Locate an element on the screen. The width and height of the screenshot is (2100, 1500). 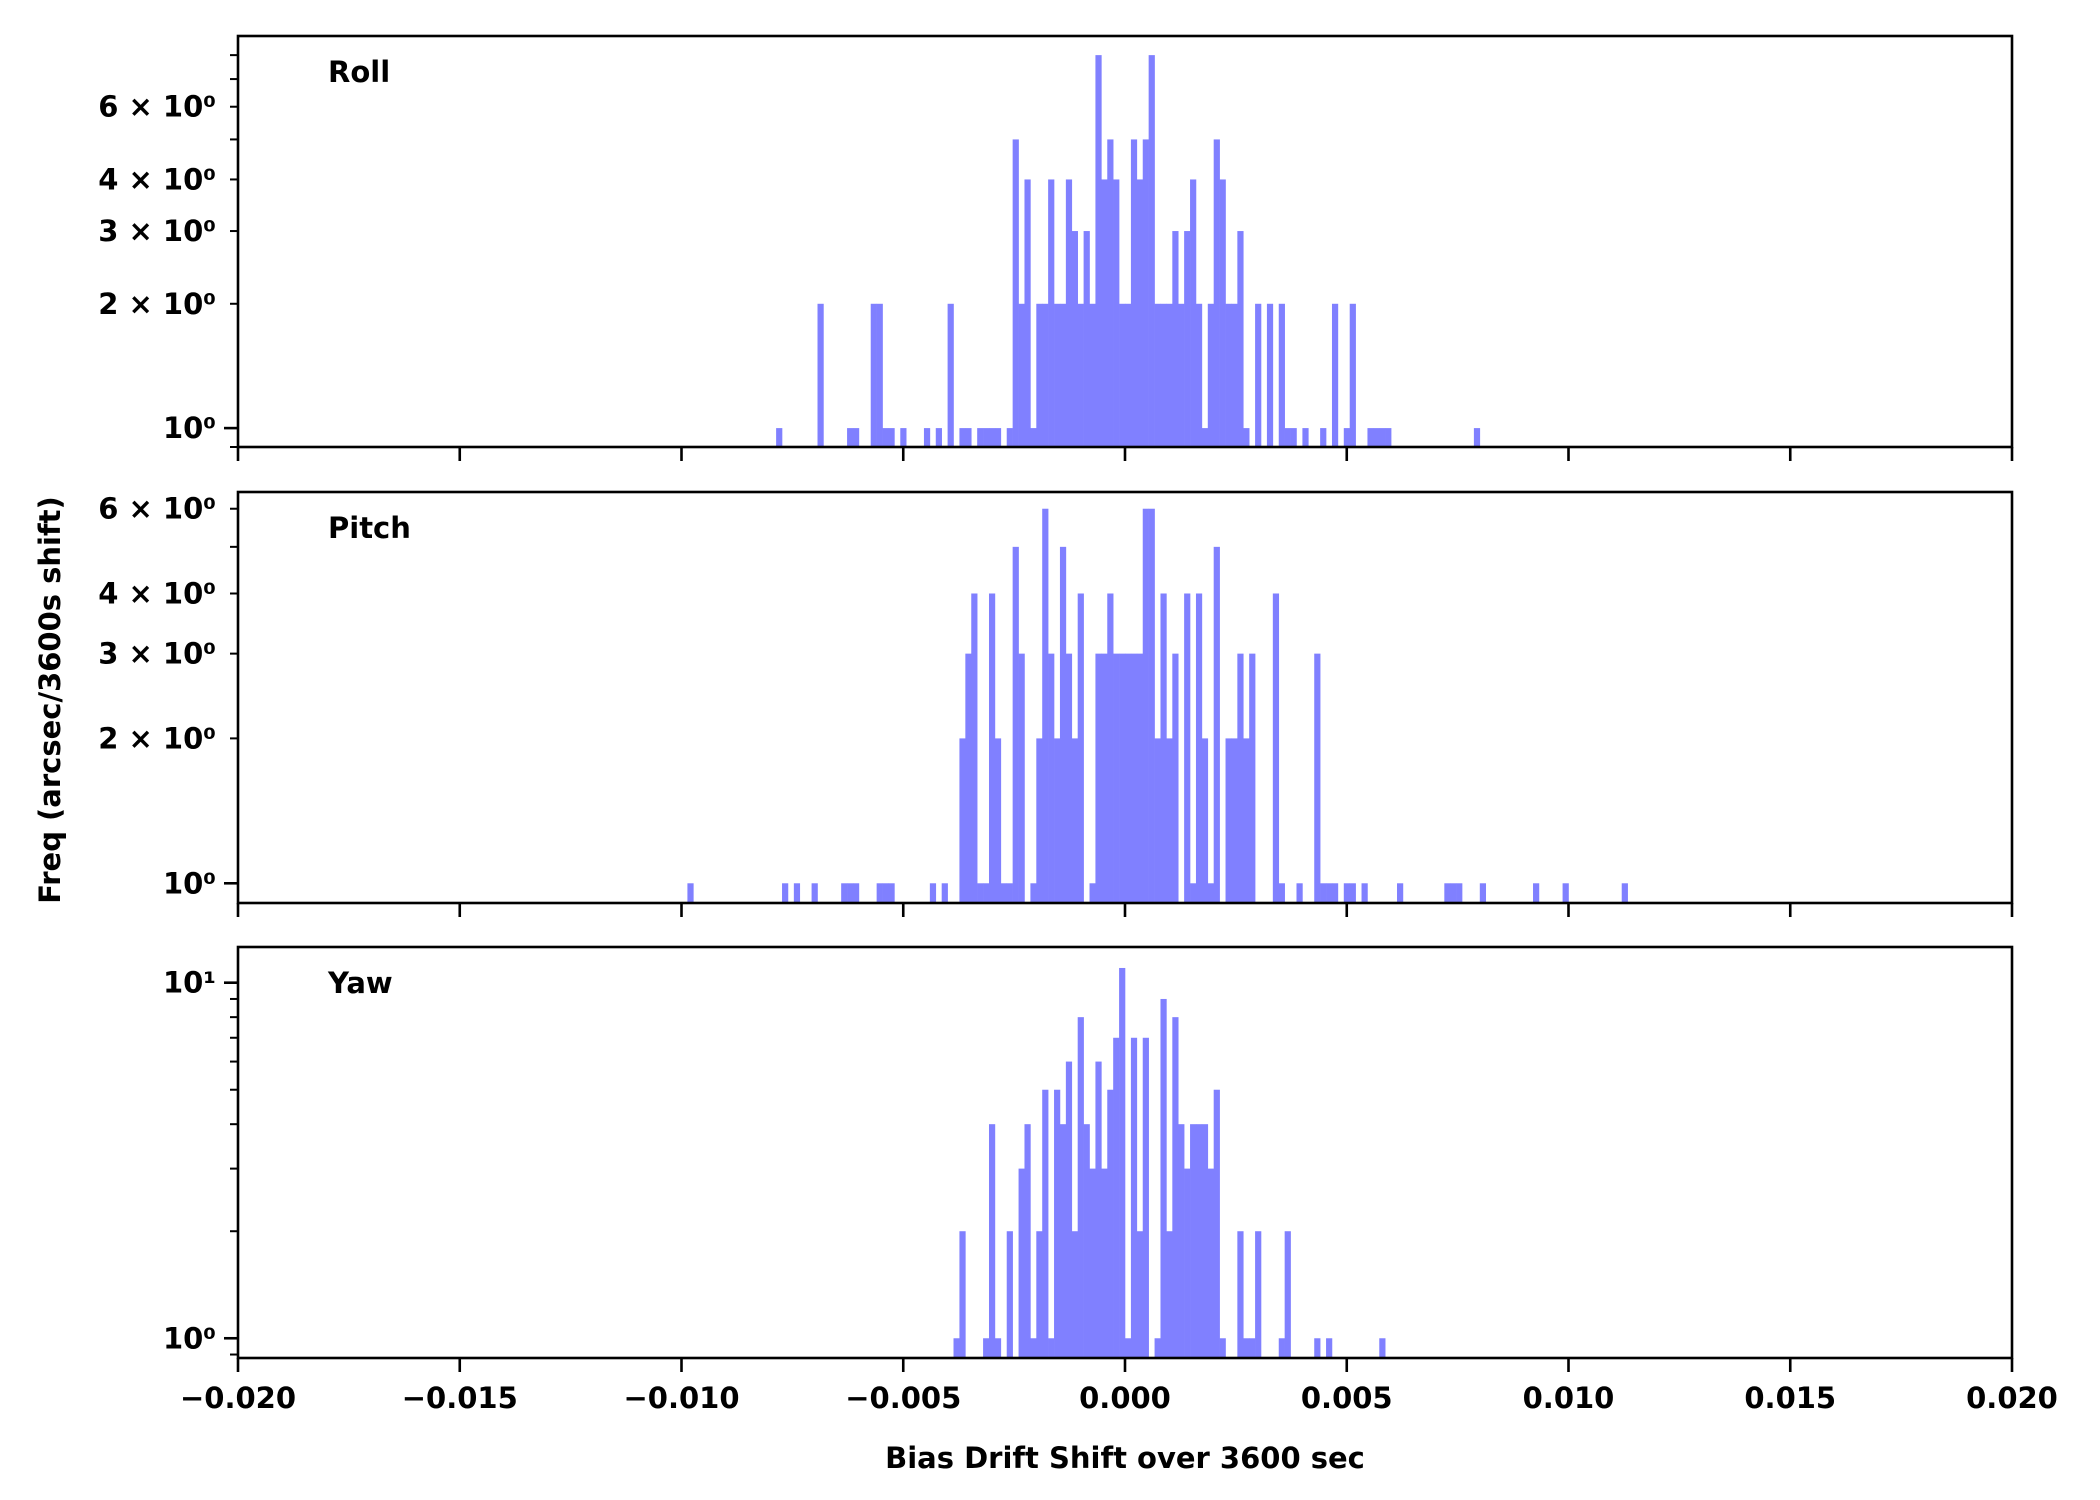
panel-title: Pitch is located at coordinates (369, 528).